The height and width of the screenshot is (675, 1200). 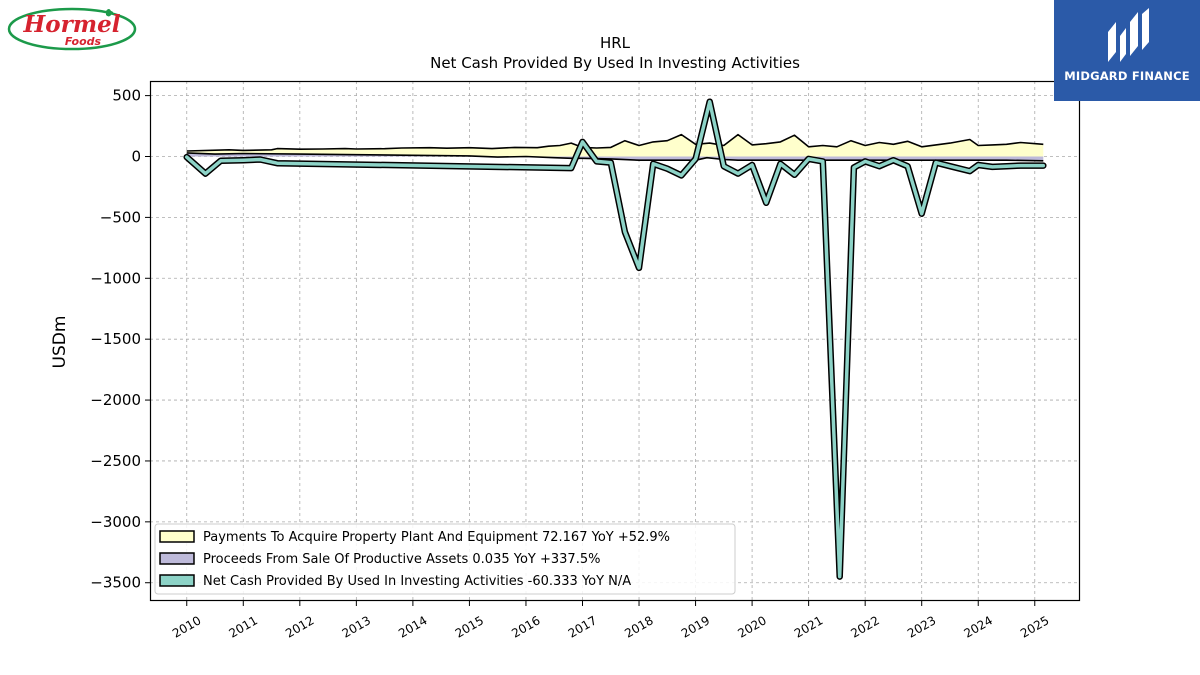 What do you see at coordinates (921, 626) in the screenshot?
I see `x-tick-label: 2023` at bounding box center [921, 626].